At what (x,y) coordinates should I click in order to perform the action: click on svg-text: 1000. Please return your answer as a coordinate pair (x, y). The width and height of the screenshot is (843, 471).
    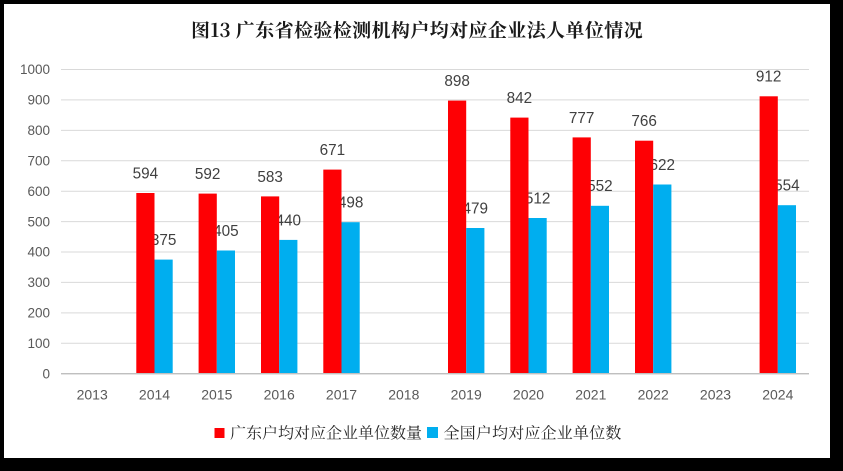
    Looking at the image, I should click on (35, 69).